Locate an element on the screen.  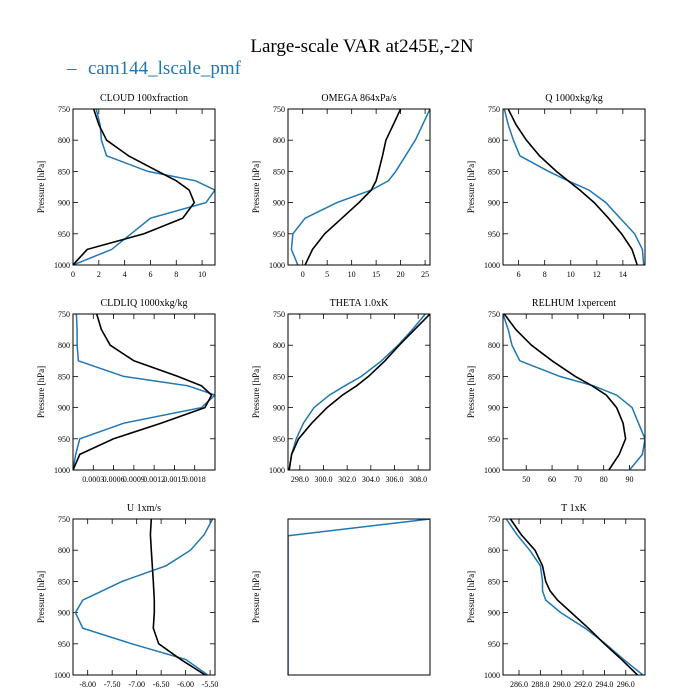
x-tick-label: 286.0 is located at coordinates (519, 684).